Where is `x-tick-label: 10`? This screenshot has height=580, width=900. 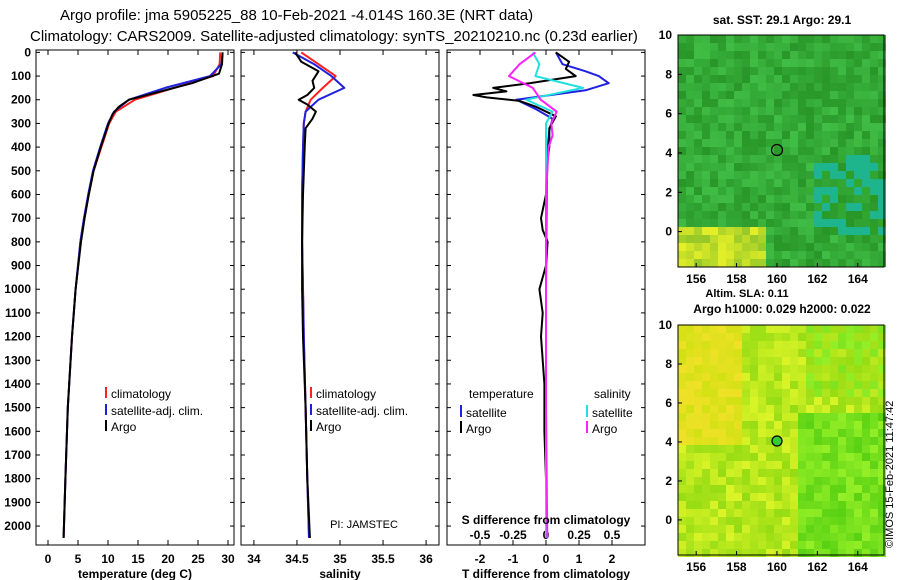 x-tick-label: 10 is located at coordinates (108, 559).